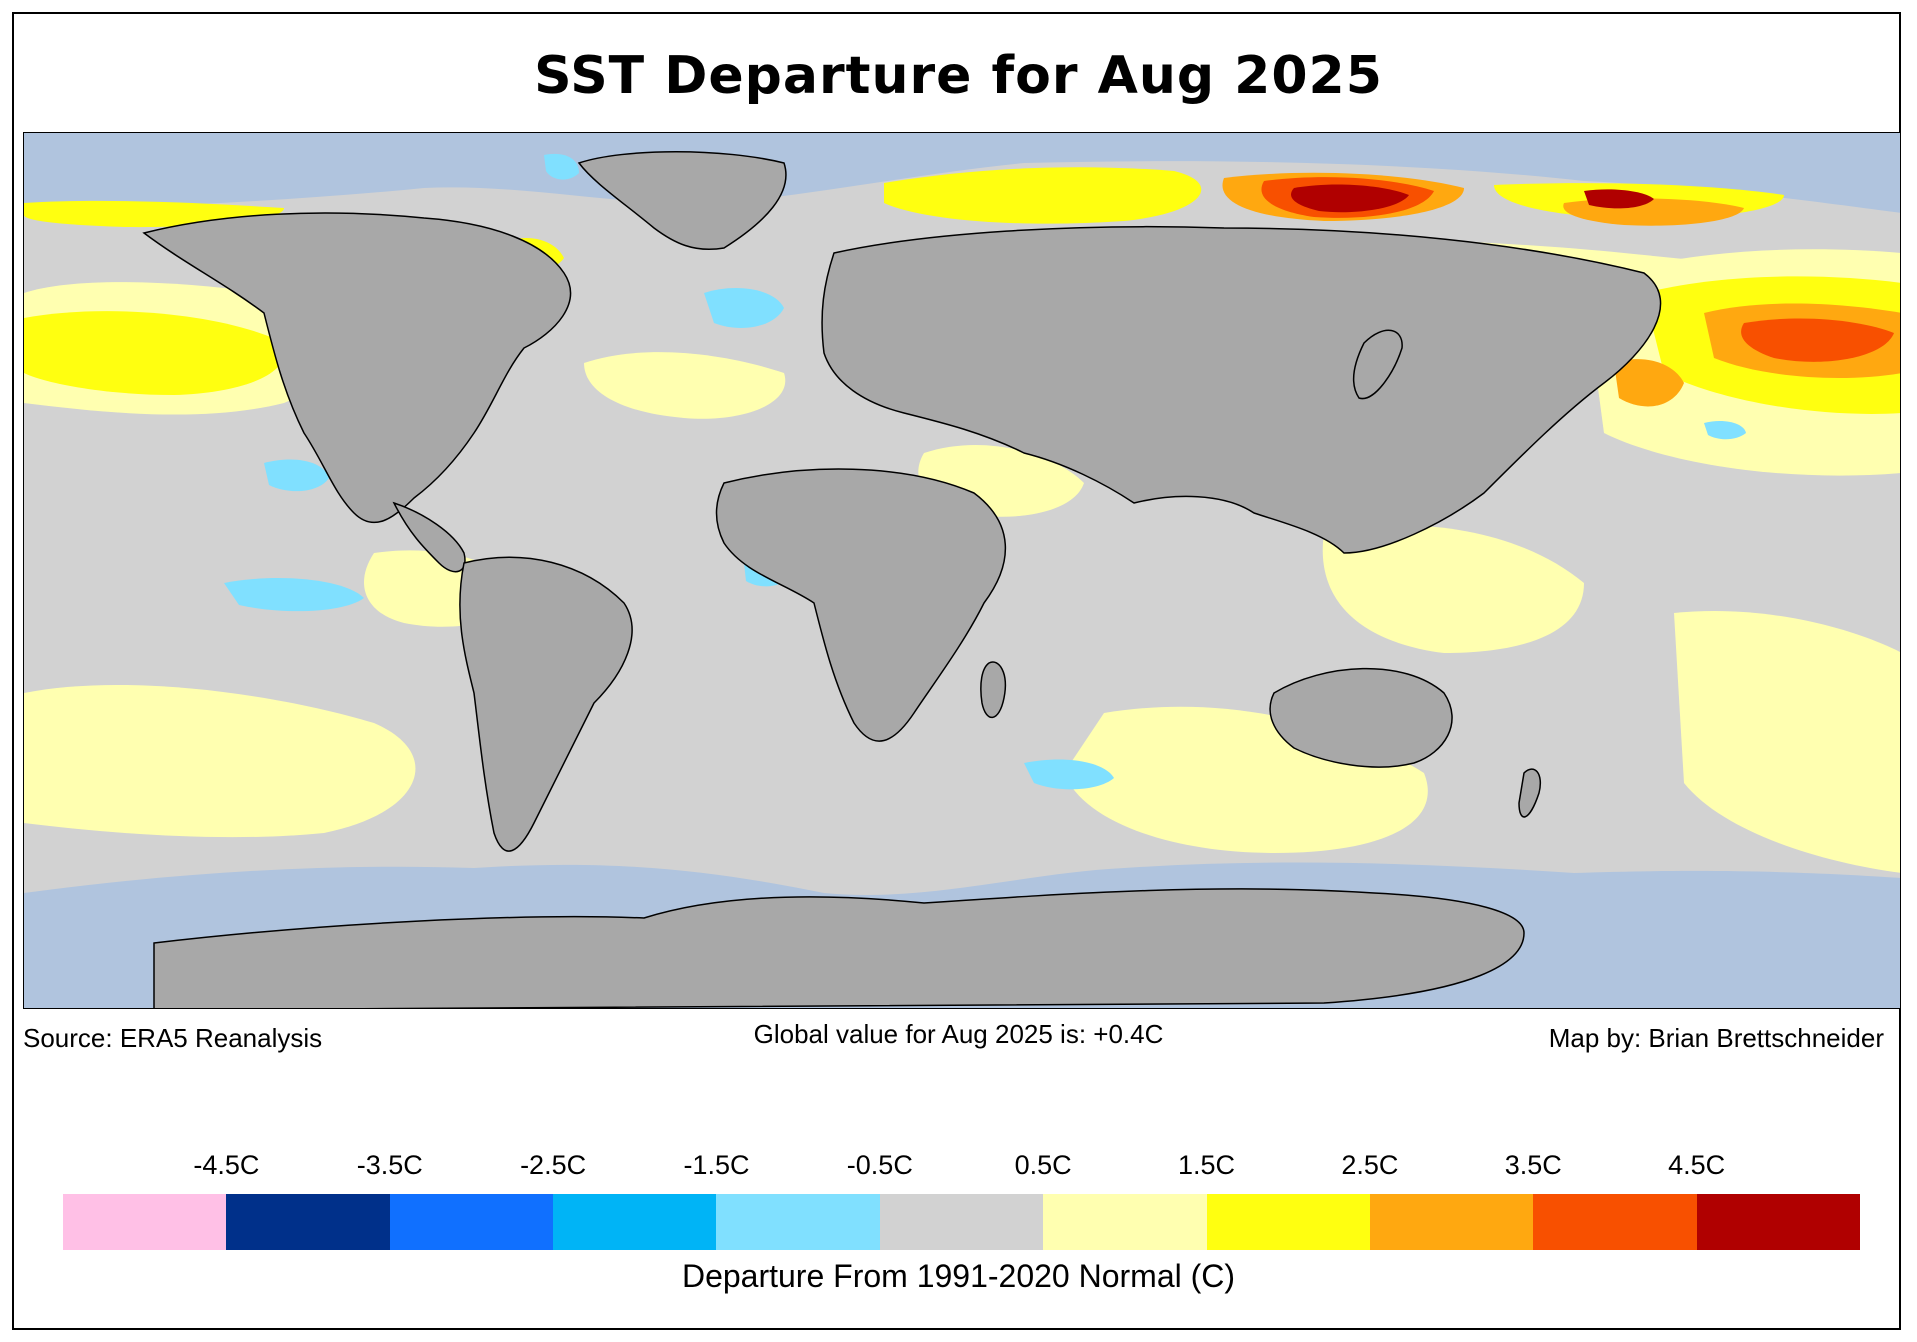 This screenshot has height=1342, width=1917. What do you see at coordinates (958, 1034) in the screenshot?
I see `global-value-label: Global value for Aug 2025 is: +0.4C` at bounding box center [958, 1034].